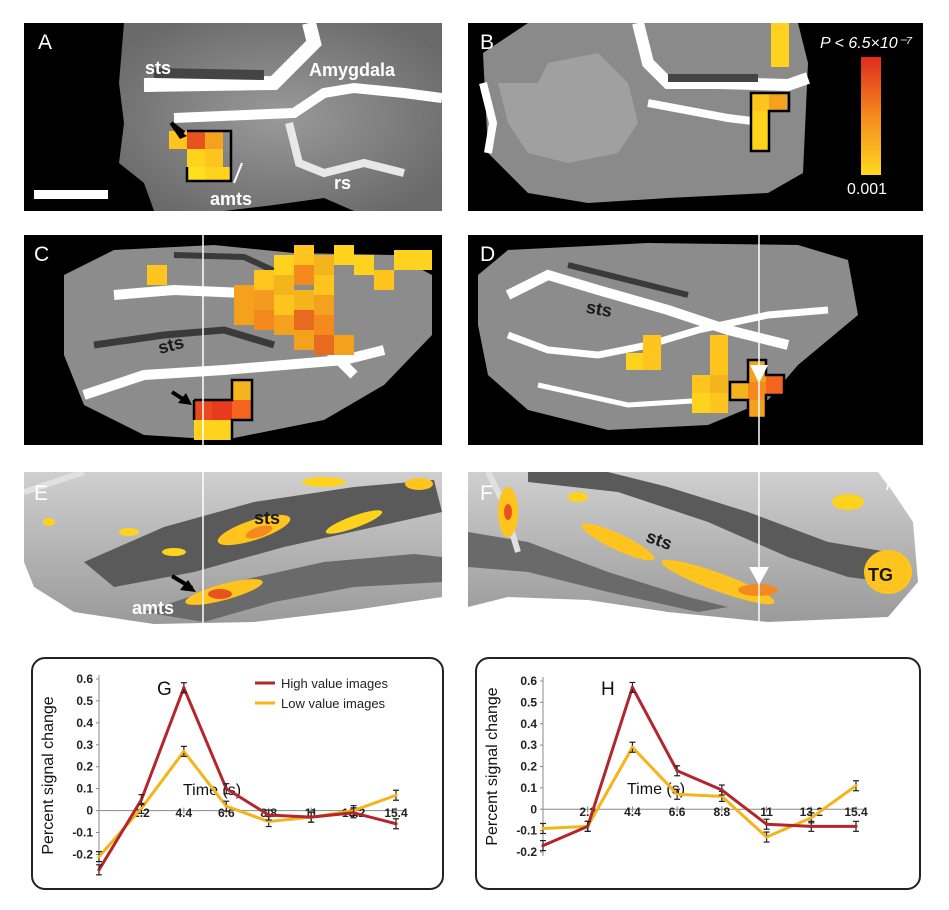 This screenshot has height=910, width=949. What do you see at coordinates (867, 189) in the screenshot?
I see `colorbar-bottom-label: 0.001` at bounding box center [867, 189].